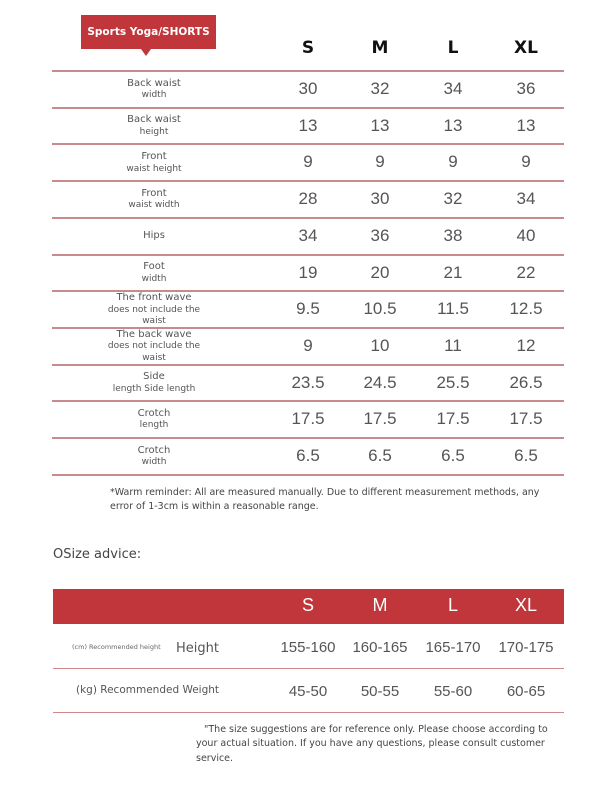 This screenshot has height=800, width=616. I want to click on label-line1: Hips, so click(154, 236).